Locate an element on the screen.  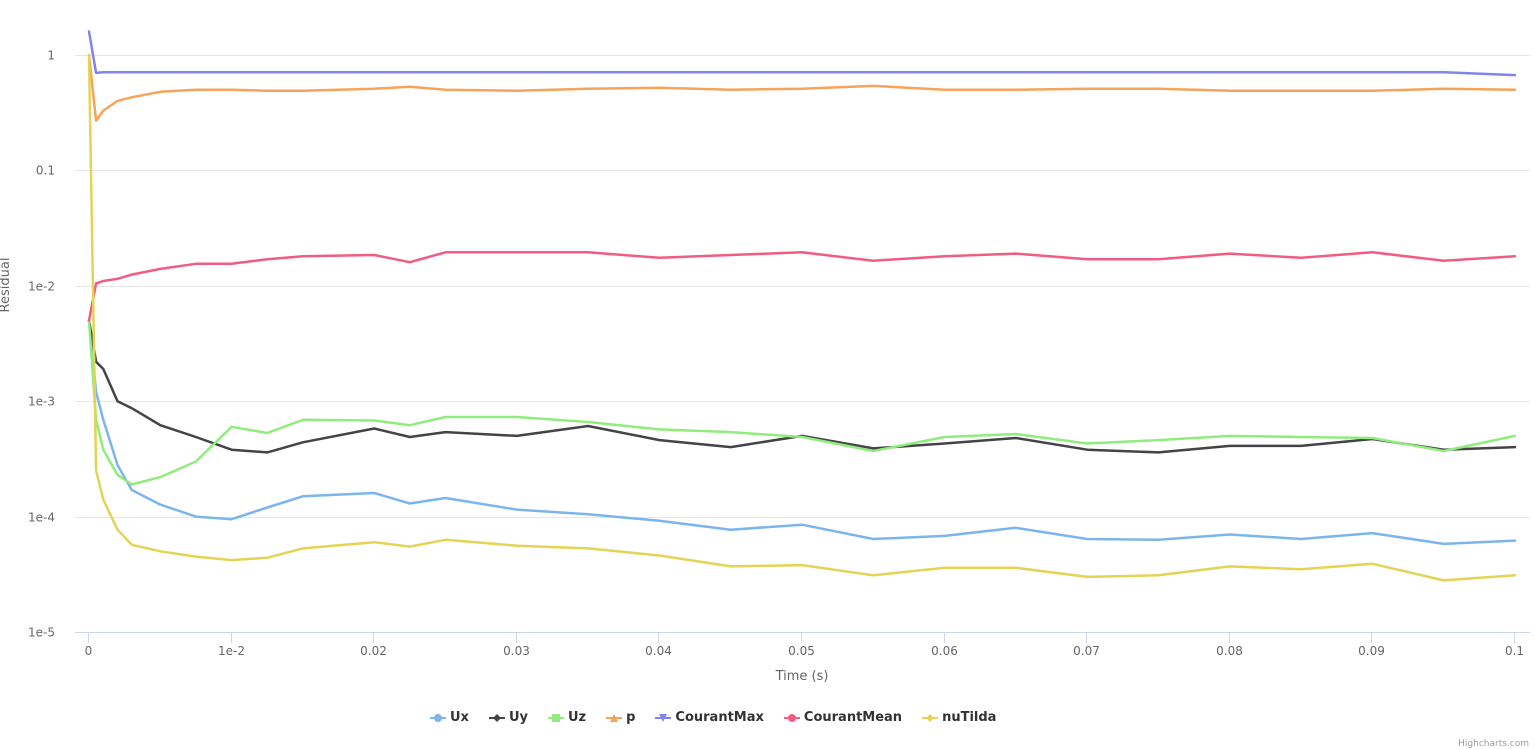
legend-item-p: p is located at coordinates (620, 717).